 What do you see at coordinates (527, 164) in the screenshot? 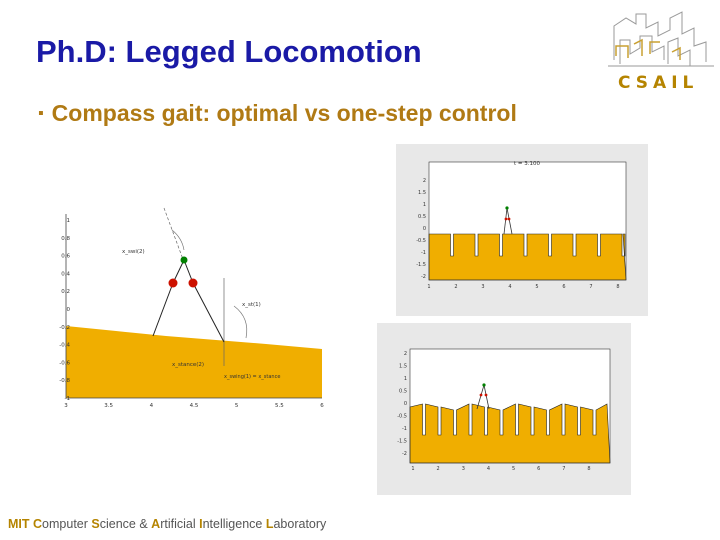
I see `top-plot-title: t = 3.100` at bounding box center [527, 164].